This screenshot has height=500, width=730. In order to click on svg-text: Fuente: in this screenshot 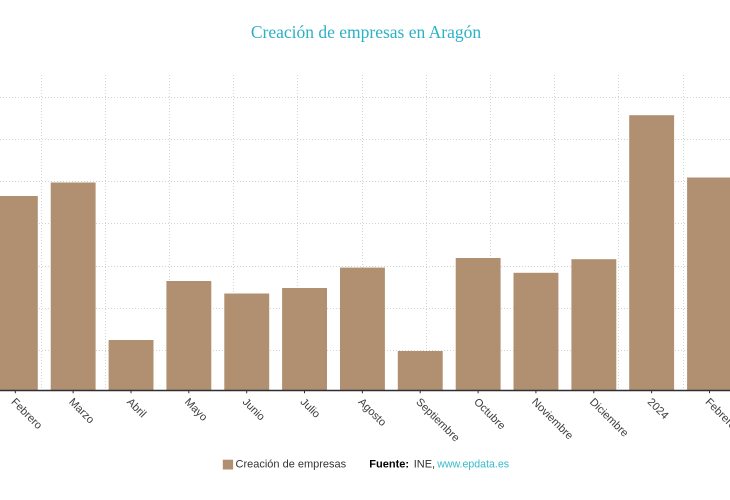, I will do `click(389, 464)`.